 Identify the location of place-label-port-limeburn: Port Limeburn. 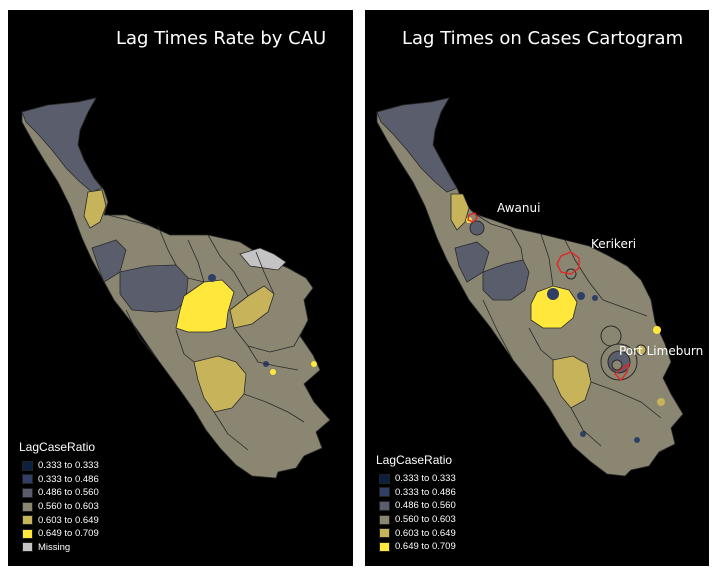
(661, 351).